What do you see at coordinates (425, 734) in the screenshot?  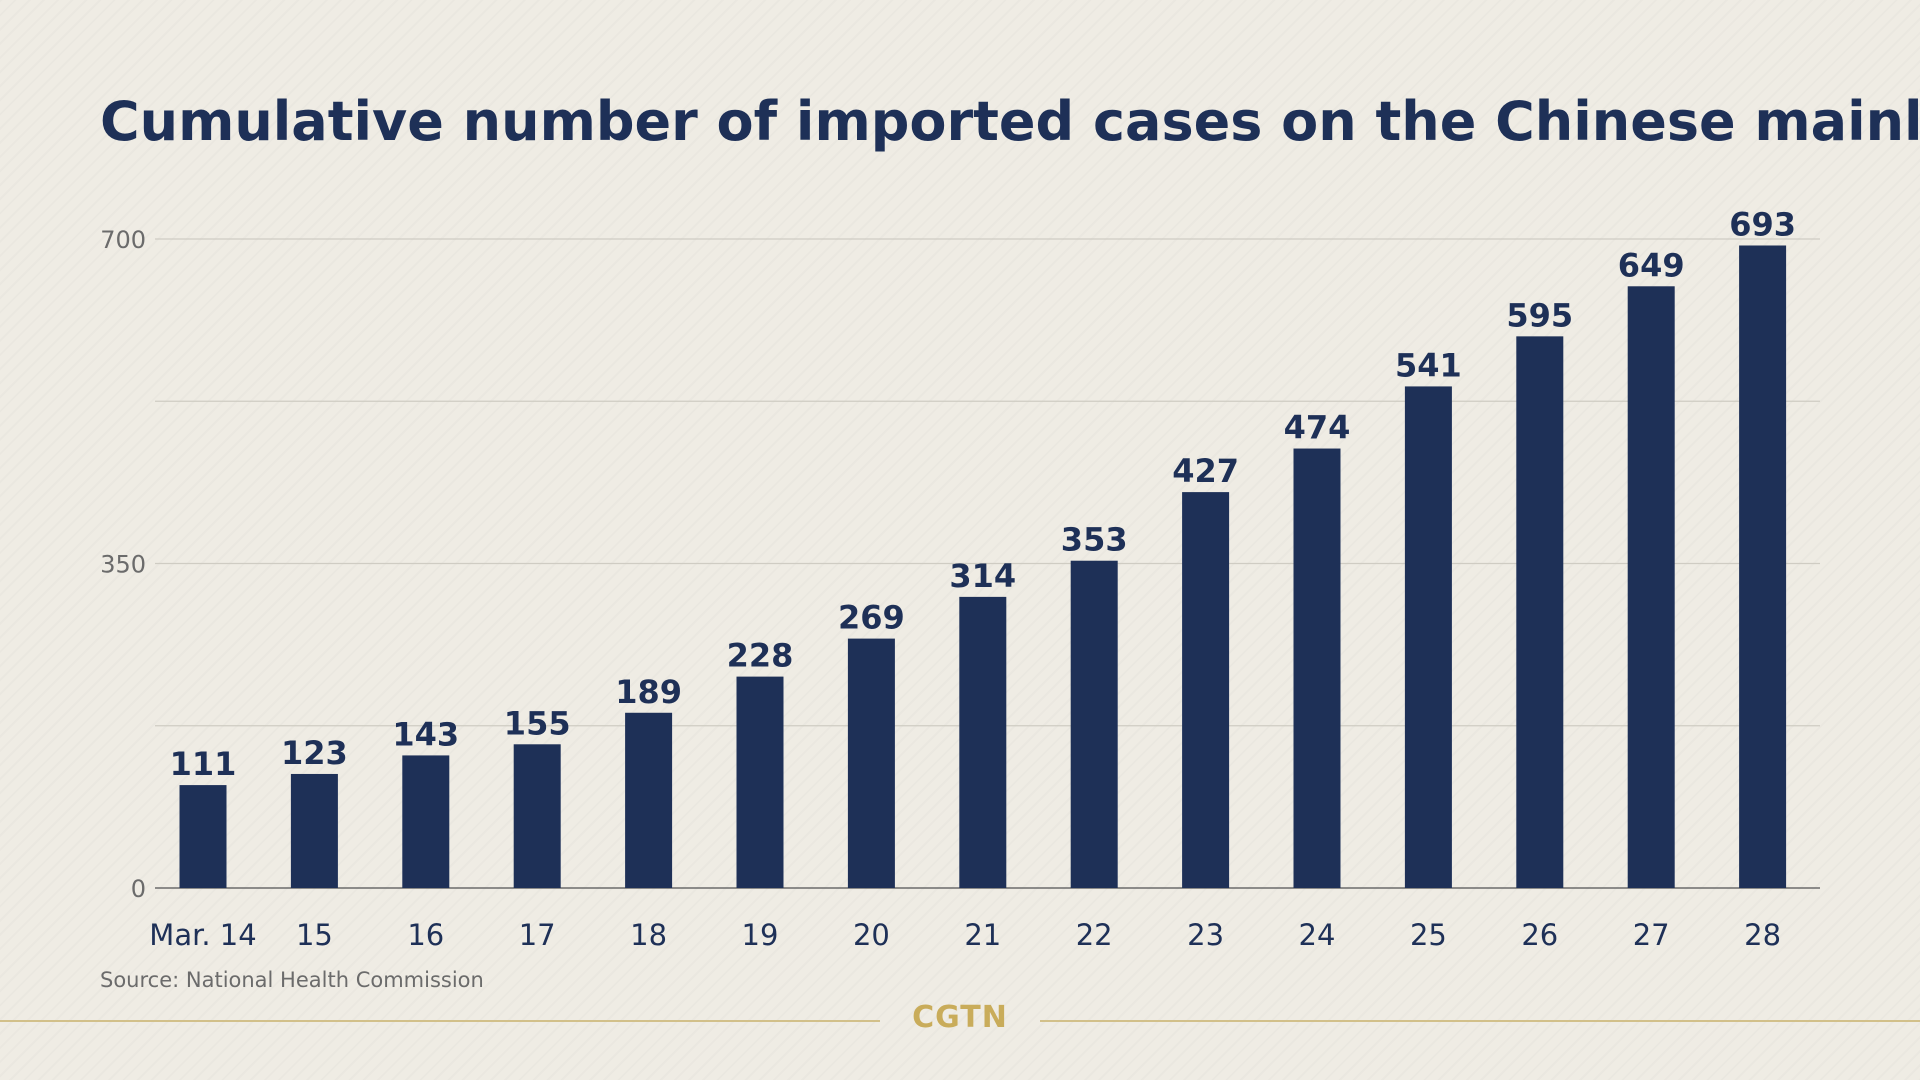 I see `data-label: 143` at bounding box center [425, 734].